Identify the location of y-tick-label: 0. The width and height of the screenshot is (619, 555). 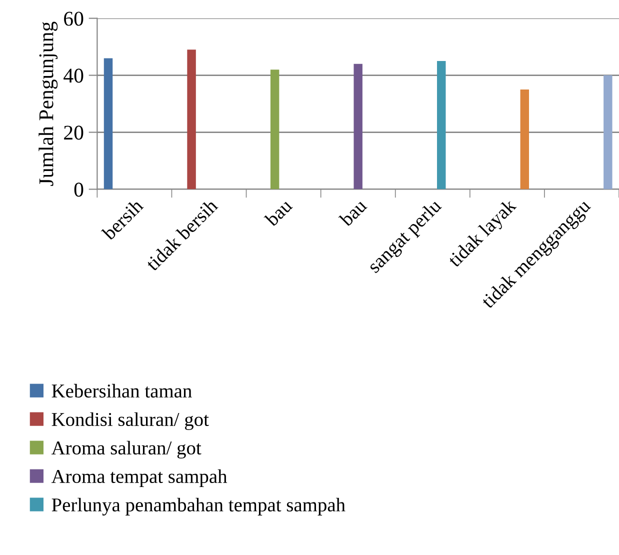
(79, 189).